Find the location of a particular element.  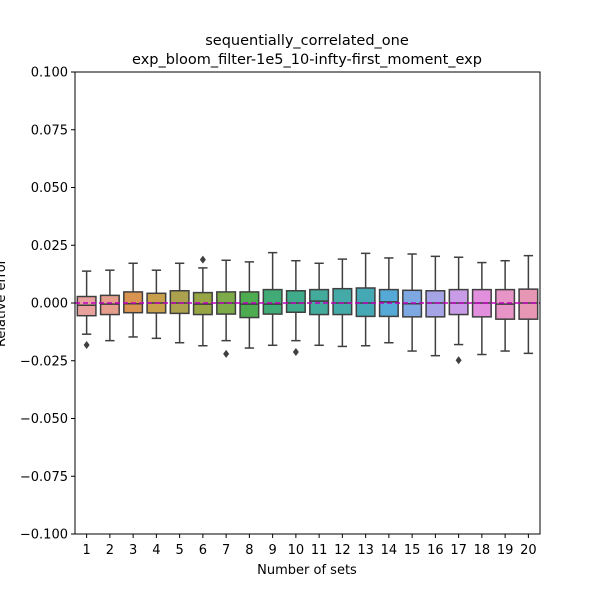

x-tick-label: 16 is located at coordinates (435, 550).